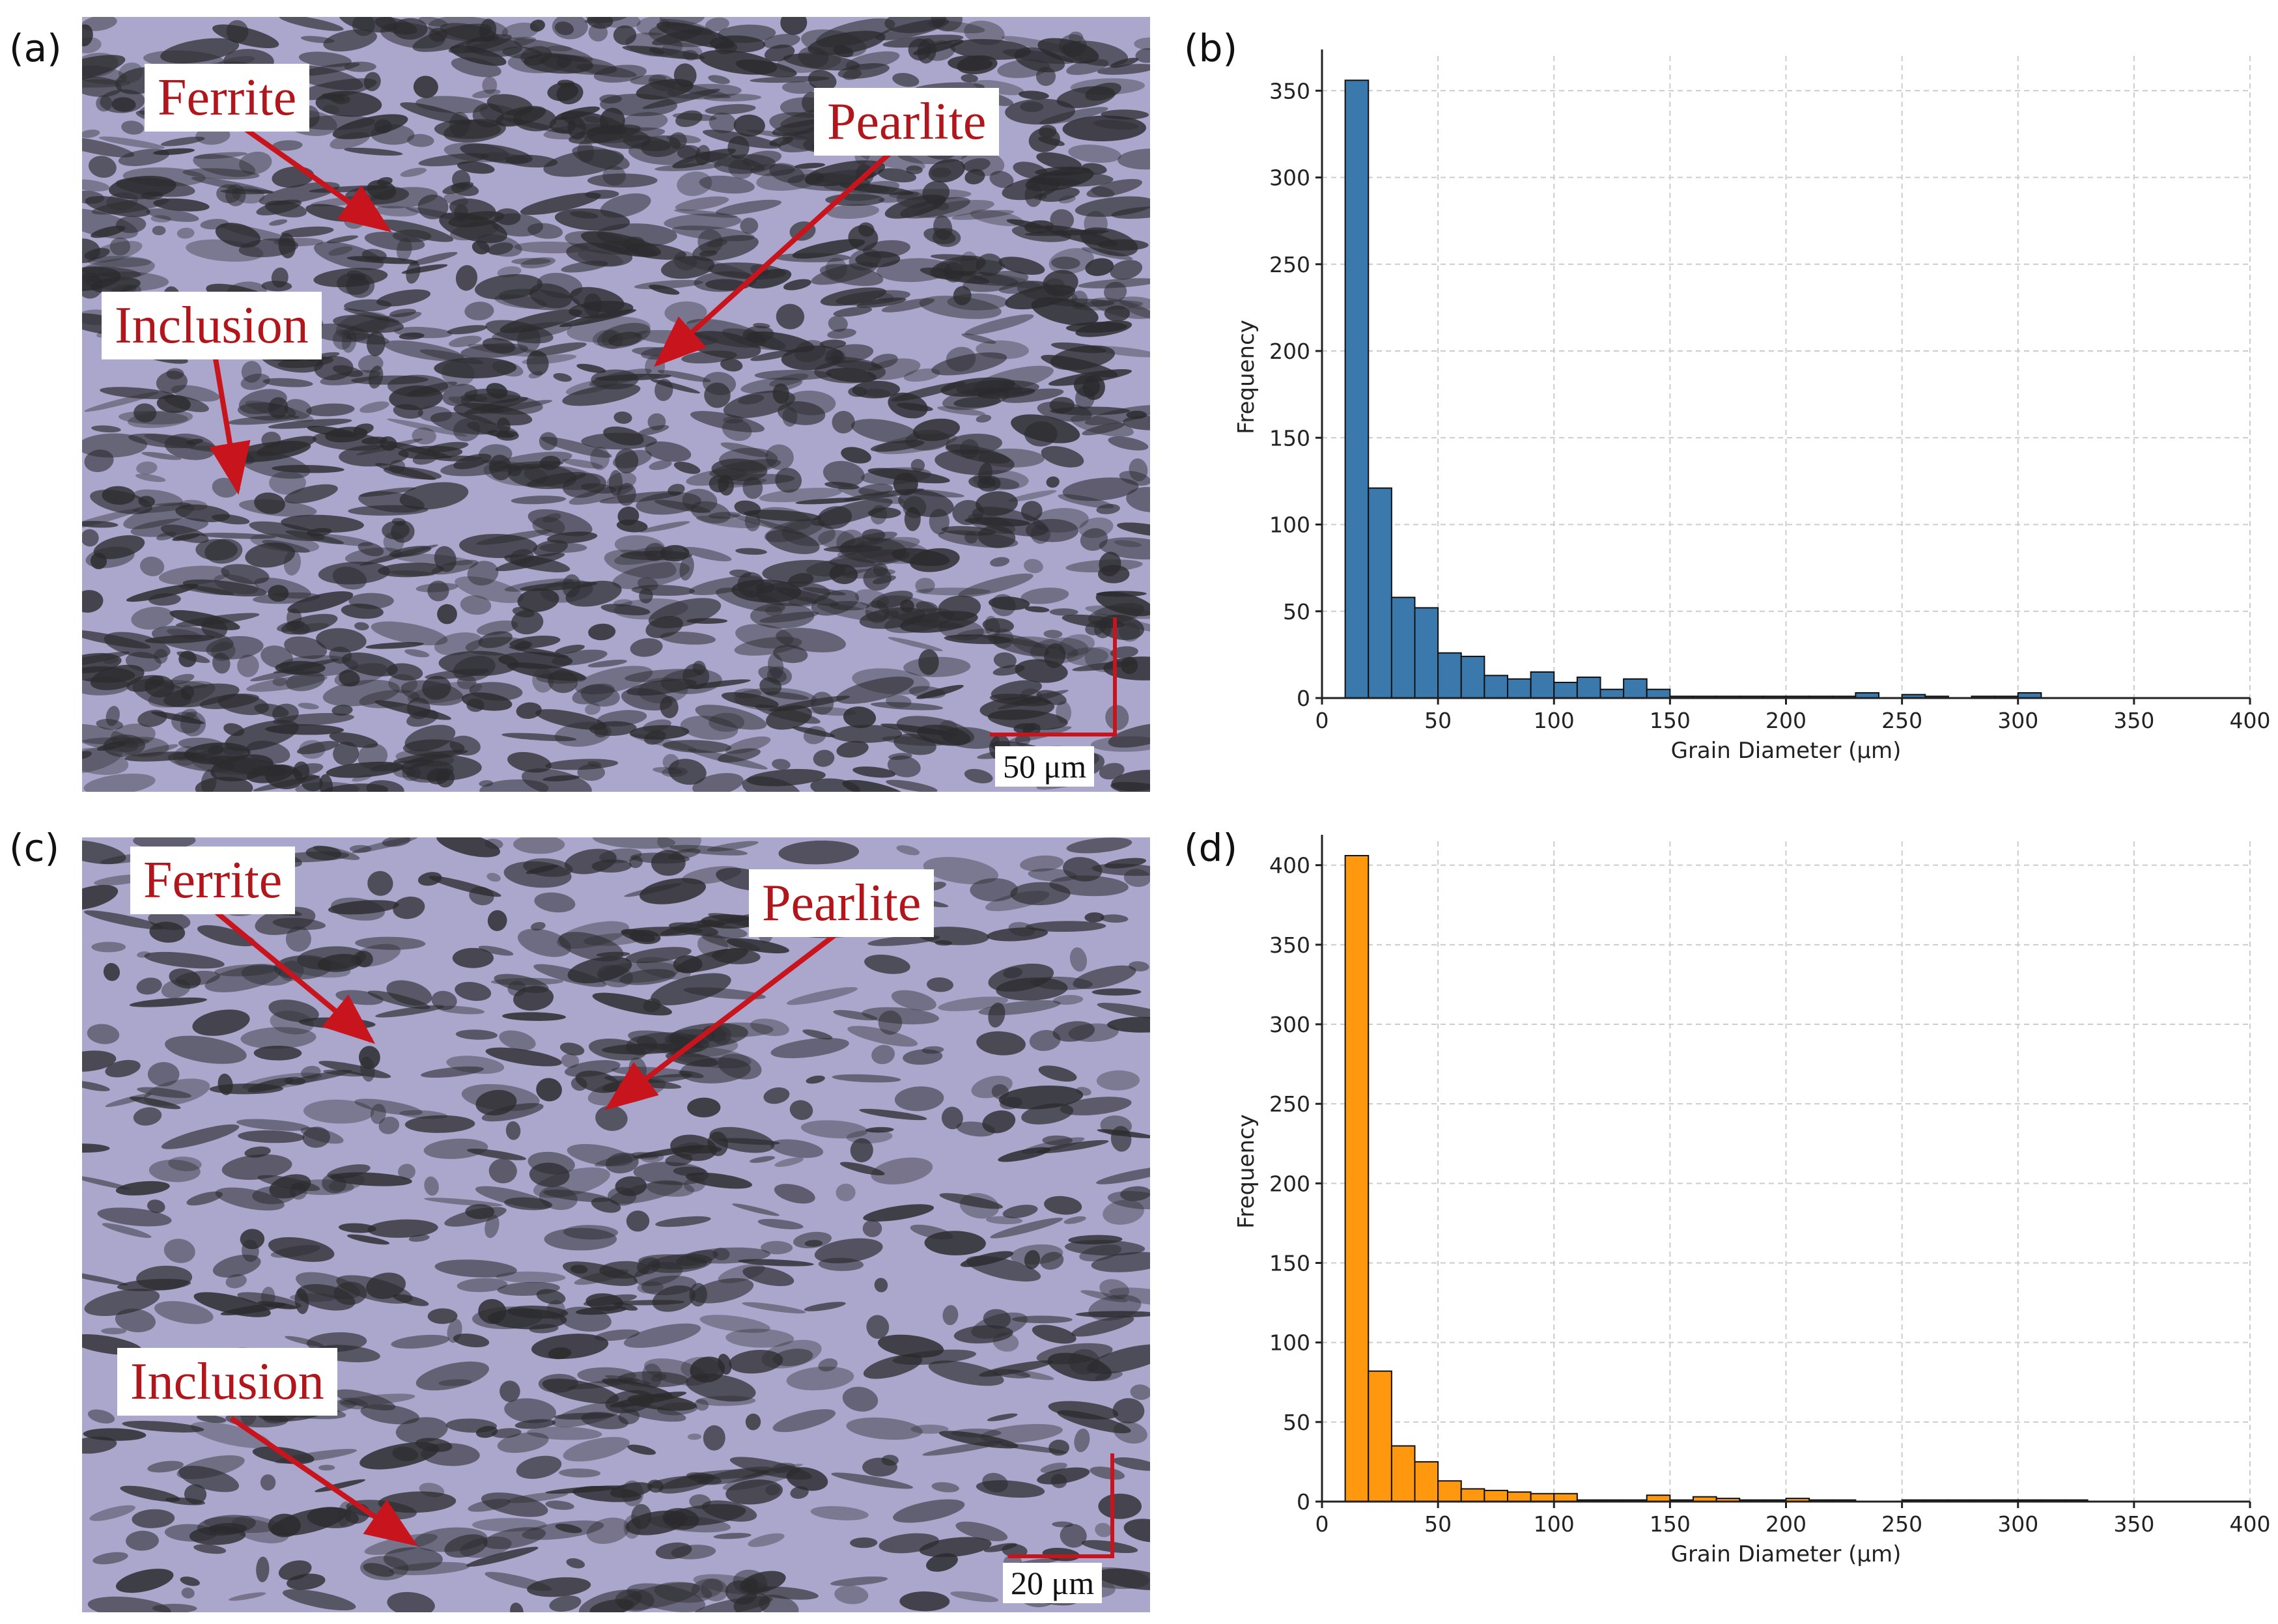 This screenshot has width=2278, height=1624. I want to click on x-tick-label: 400, so click(2250, 1524).